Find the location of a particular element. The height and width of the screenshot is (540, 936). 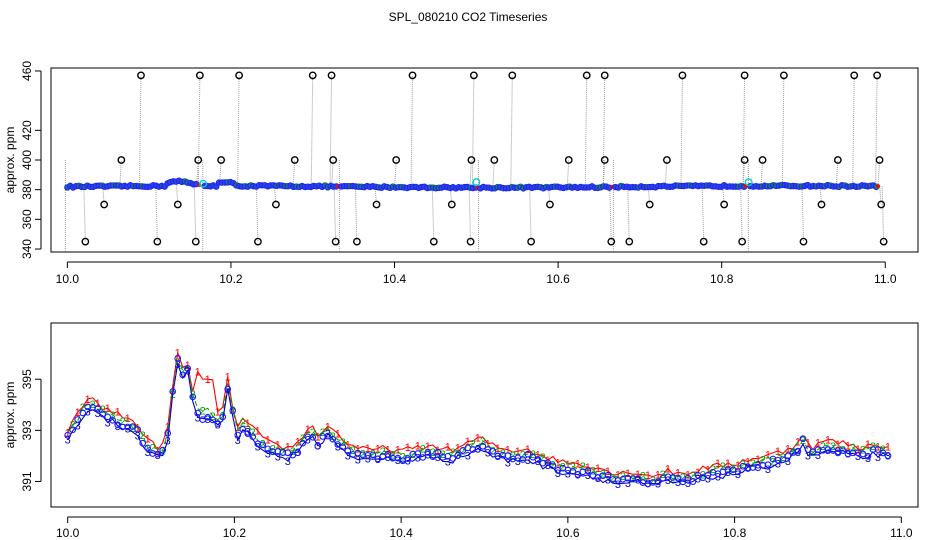

bottom-x-tick-label: 10.8 is located at coordinates (735, 533).